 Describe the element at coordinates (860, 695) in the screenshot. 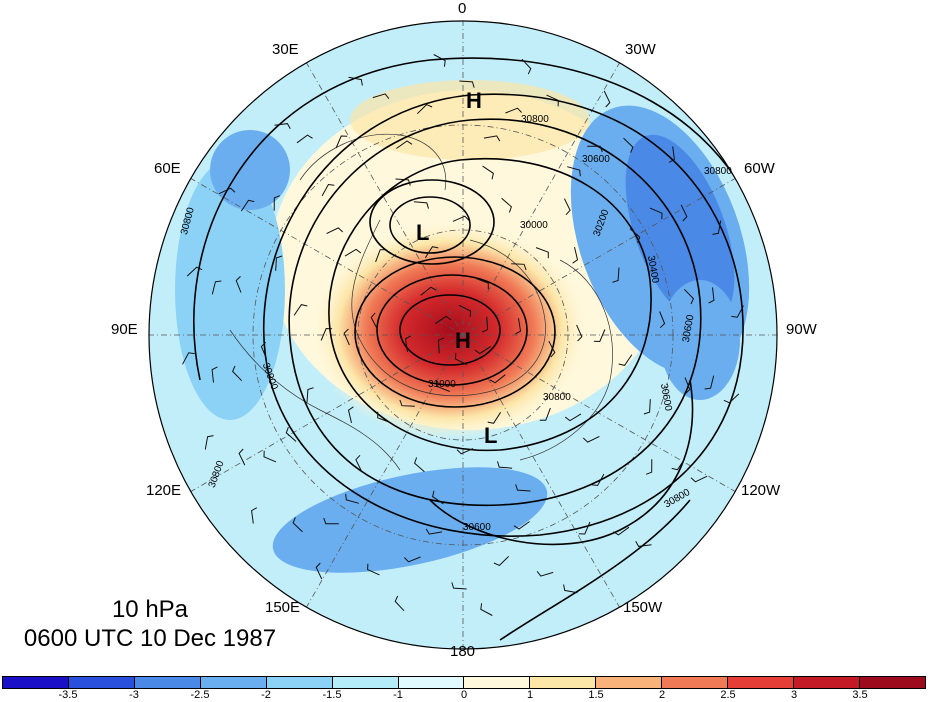

I see `colorbar-tick-label: 3.5` at that location.